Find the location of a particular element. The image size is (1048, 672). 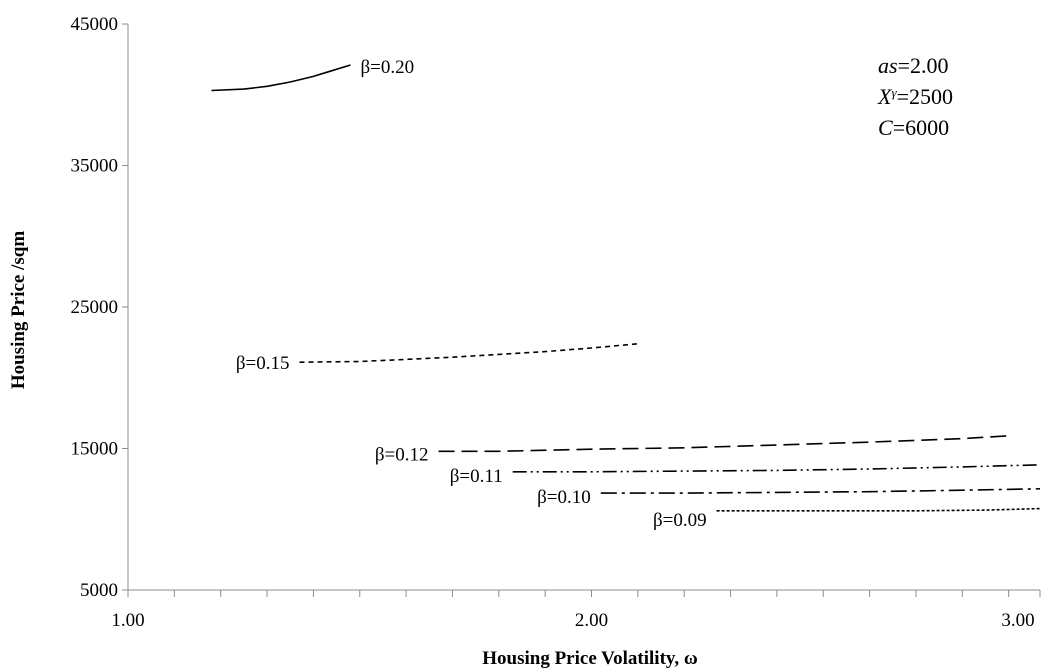

param-c: C=6000 is located at coordinates (913, 127).